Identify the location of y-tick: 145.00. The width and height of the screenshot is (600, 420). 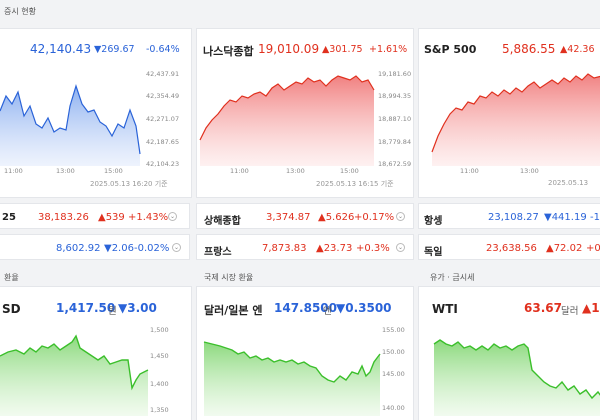
(393, 374).